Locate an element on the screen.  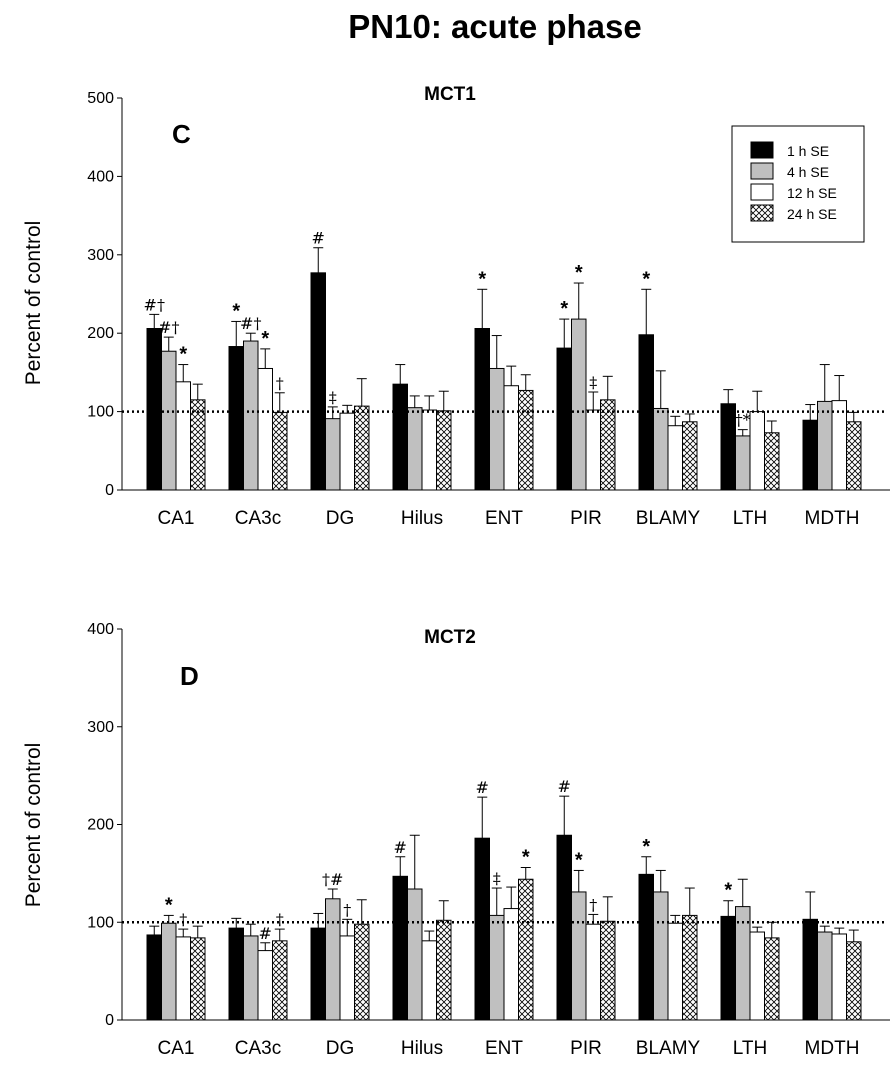
figure-title: PN10: acute phase is located at coordinates (494, 26).